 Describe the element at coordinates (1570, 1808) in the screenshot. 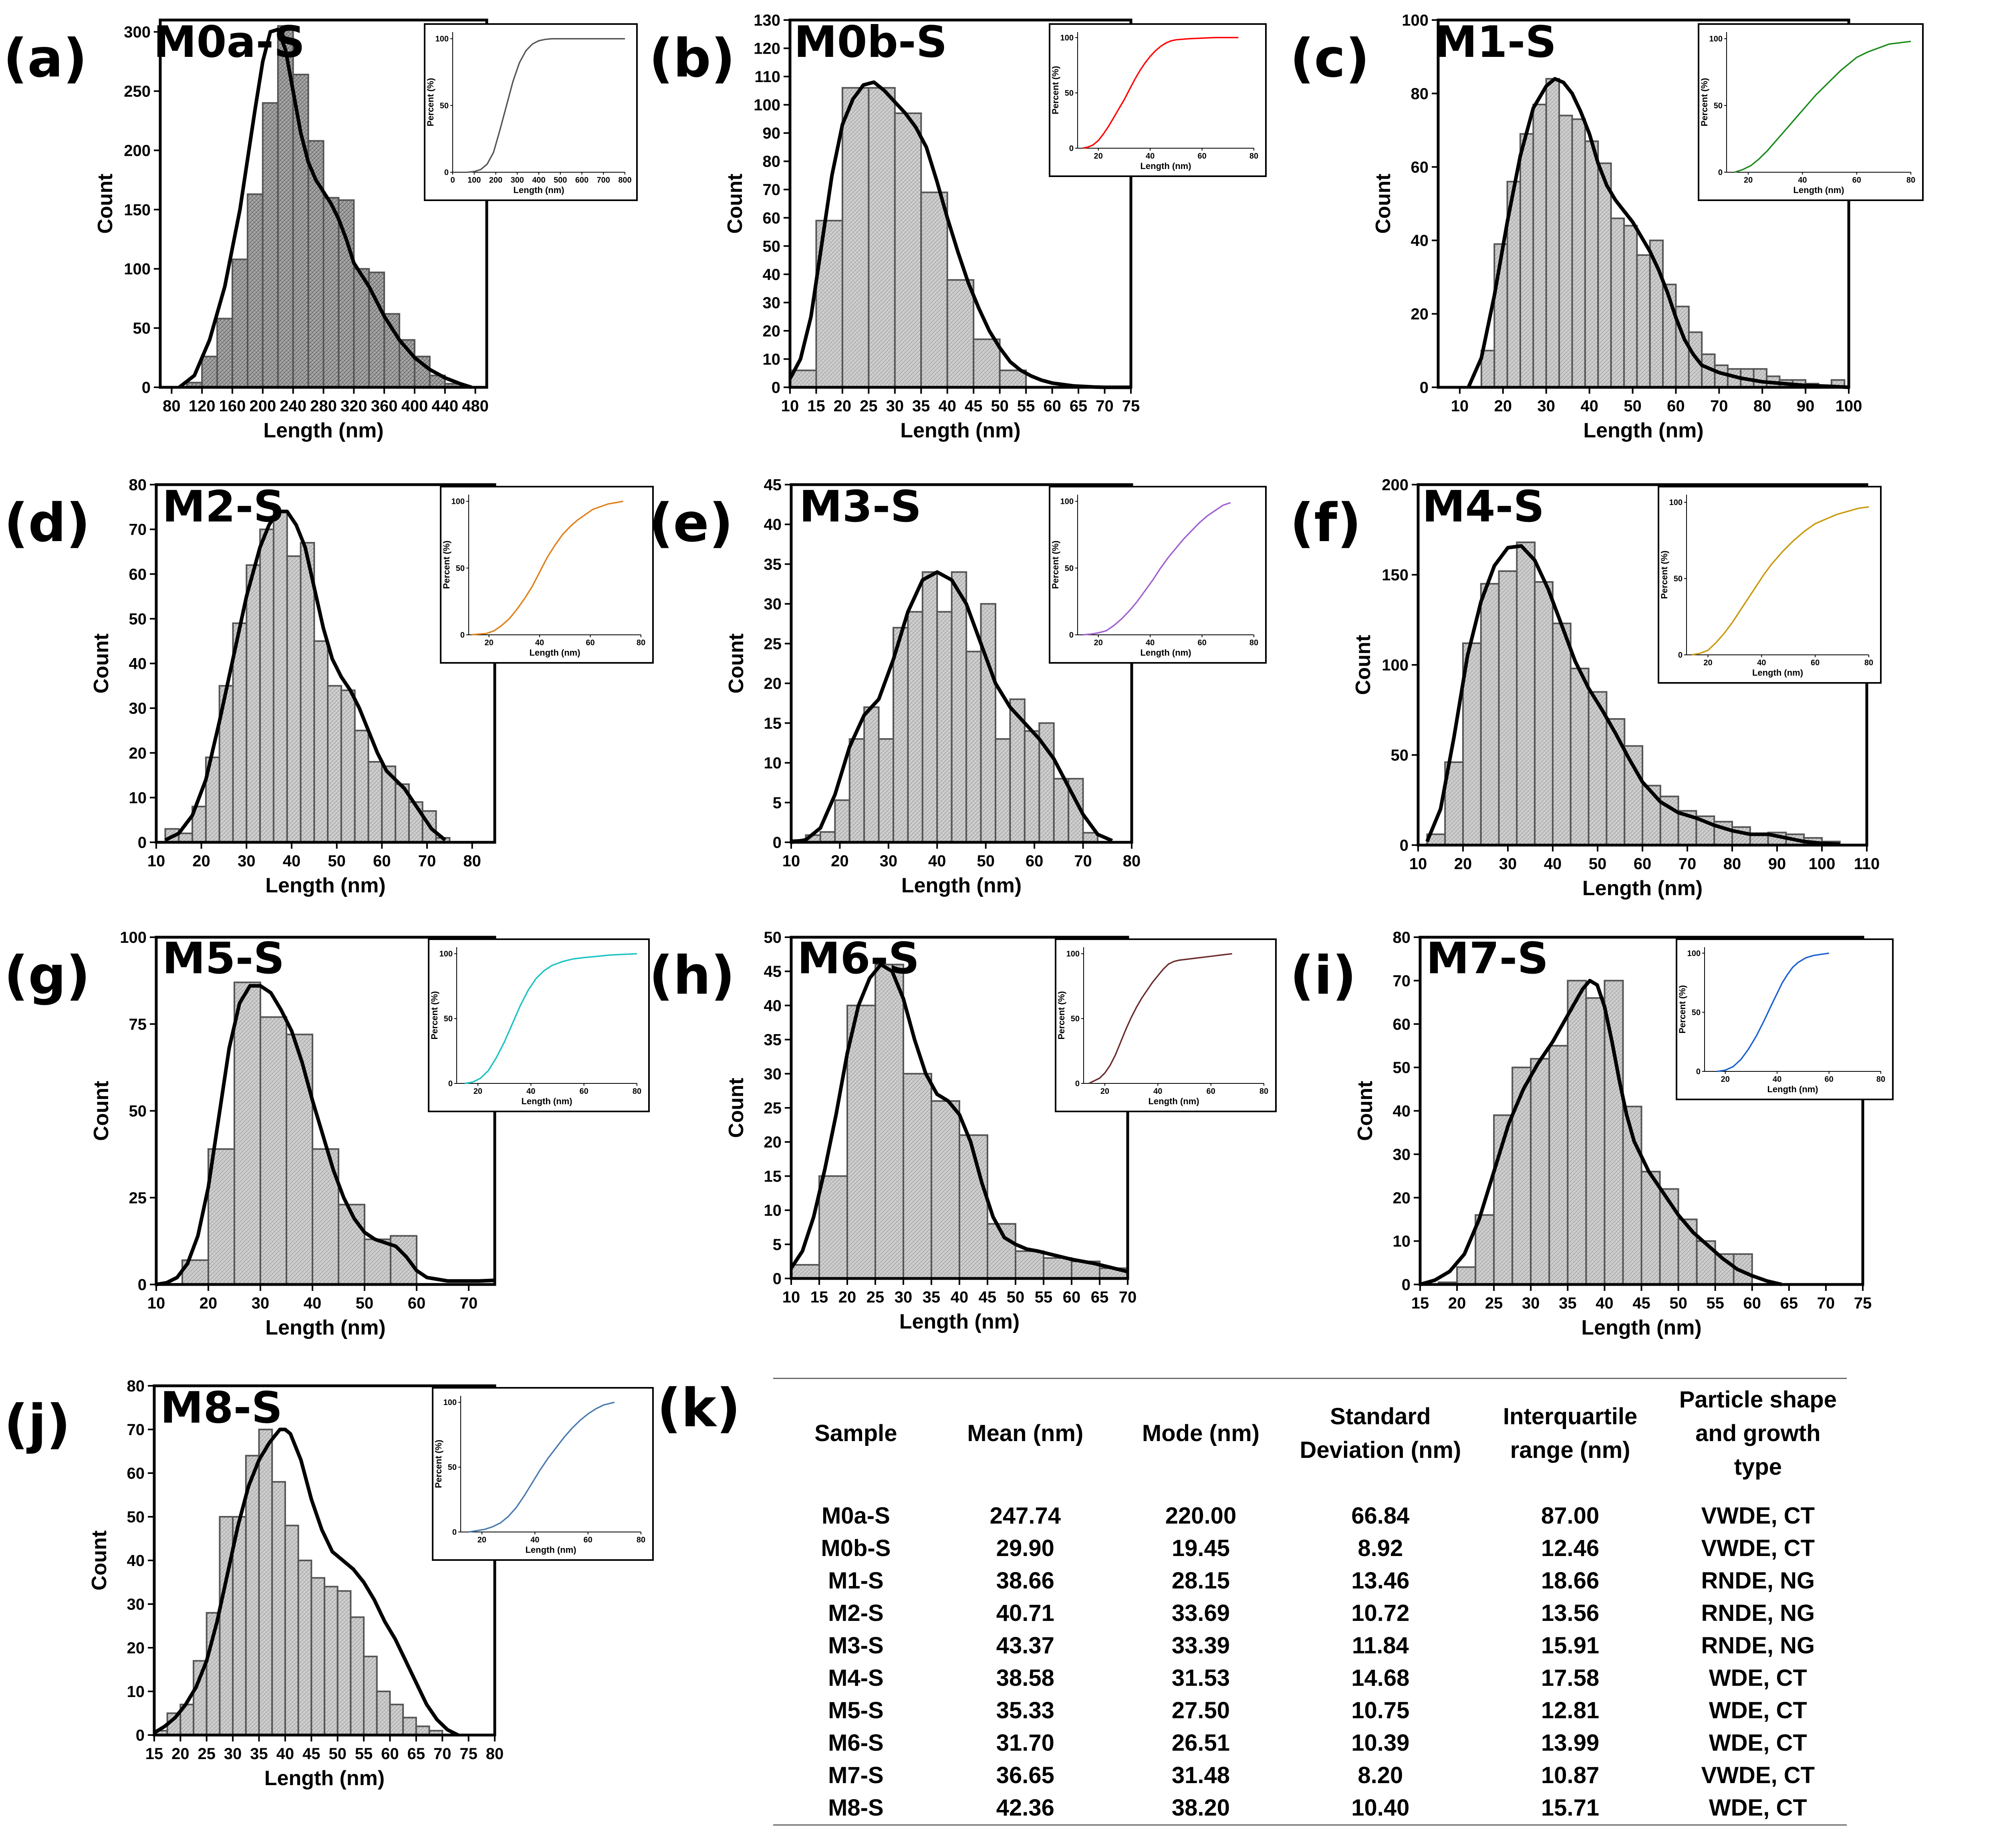

I see `table-cell: 15.71` at that location.